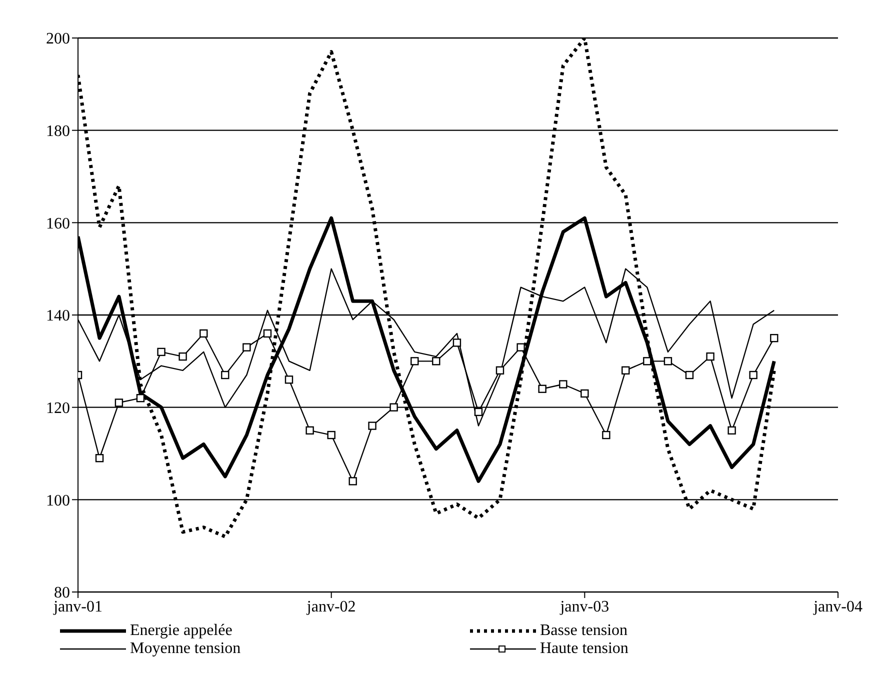 The image size is (891, 684). What do you see at coordinates (185, 649) in the screenshot?
I see `legend-label: Moyenne tension` at bounding box center [185, 649].